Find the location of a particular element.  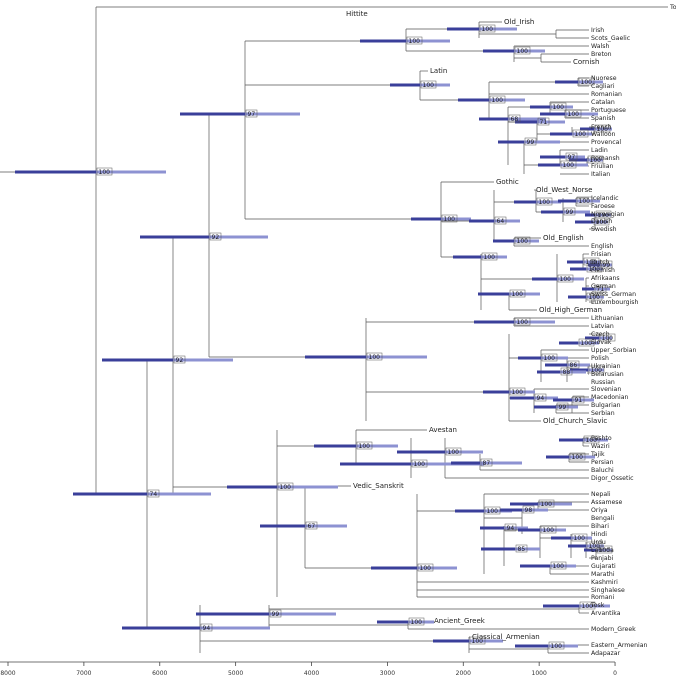

leaf-label: Lahnda is located at coordinates (602, 550).